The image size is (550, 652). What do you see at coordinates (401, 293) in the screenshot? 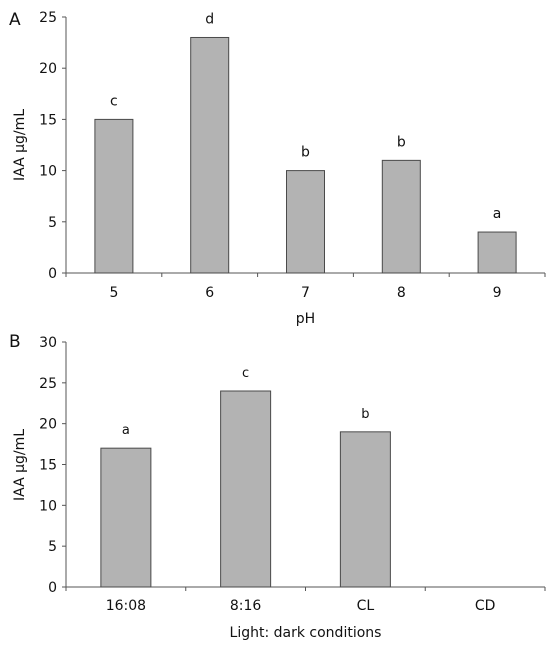
I see `x-tick-label: 8` at bounding box center [401, 293].